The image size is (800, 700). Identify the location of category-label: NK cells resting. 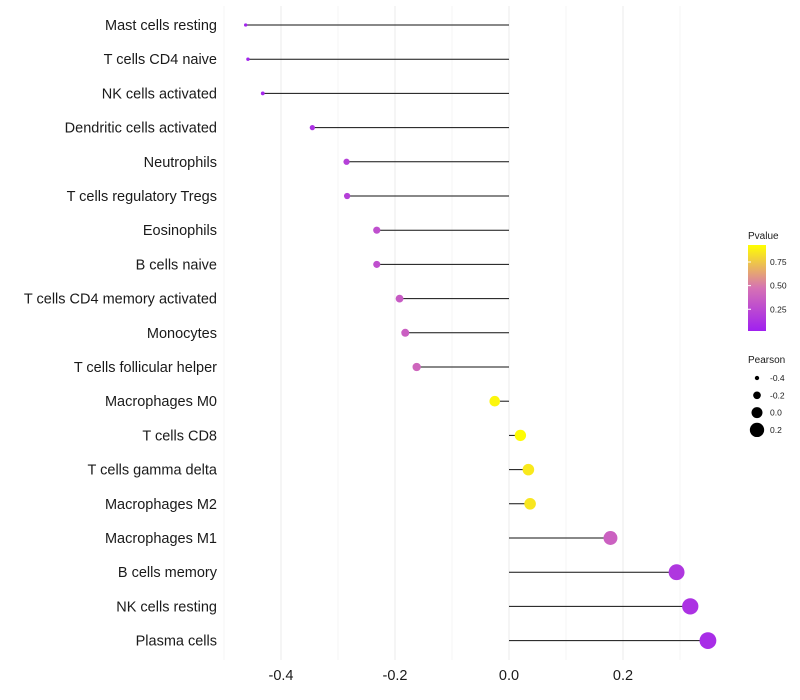
(166, 607).